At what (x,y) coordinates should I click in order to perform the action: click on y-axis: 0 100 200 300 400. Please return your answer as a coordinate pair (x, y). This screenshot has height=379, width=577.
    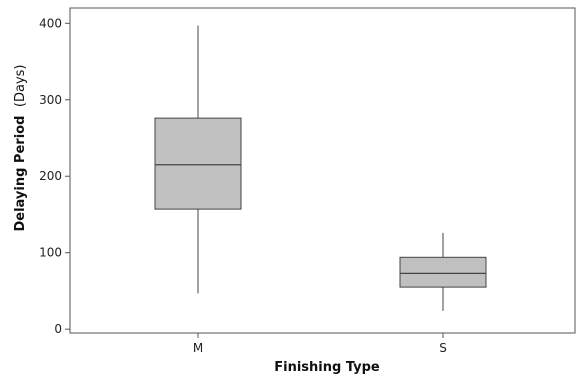
    Looking at the image, I should click on (54, 176).